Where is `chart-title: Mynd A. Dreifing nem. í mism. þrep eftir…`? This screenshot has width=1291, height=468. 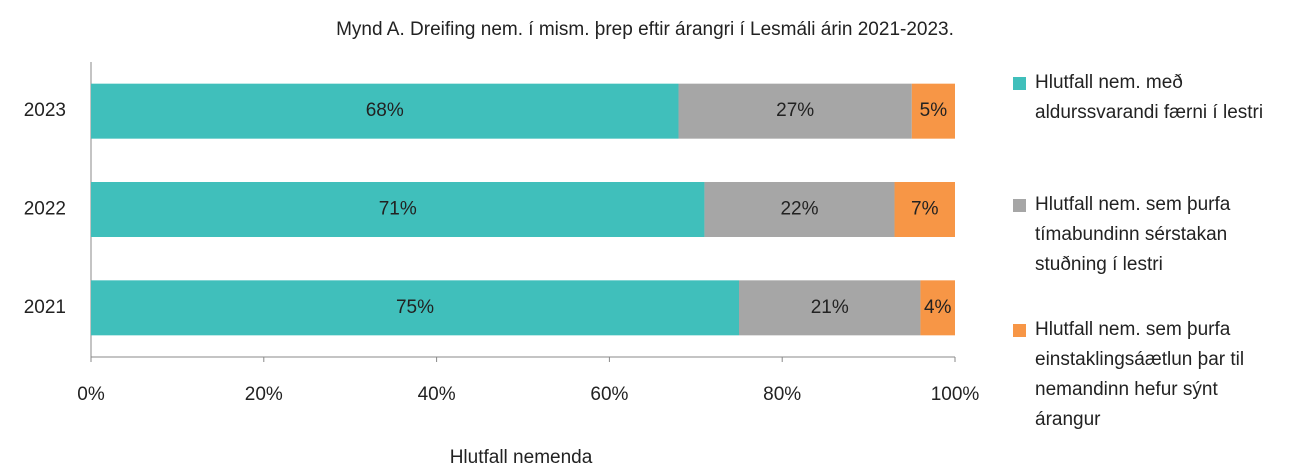 chart-title: Mynd A. Dreifing nem. í mism. þrep eftir… is located at coordinates (645, 29).